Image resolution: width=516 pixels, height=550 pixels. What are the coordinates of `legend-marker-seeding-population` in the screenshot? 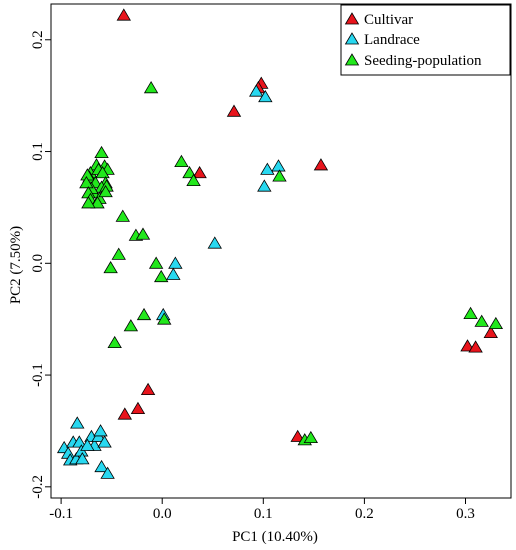 It's located at (352, 59).